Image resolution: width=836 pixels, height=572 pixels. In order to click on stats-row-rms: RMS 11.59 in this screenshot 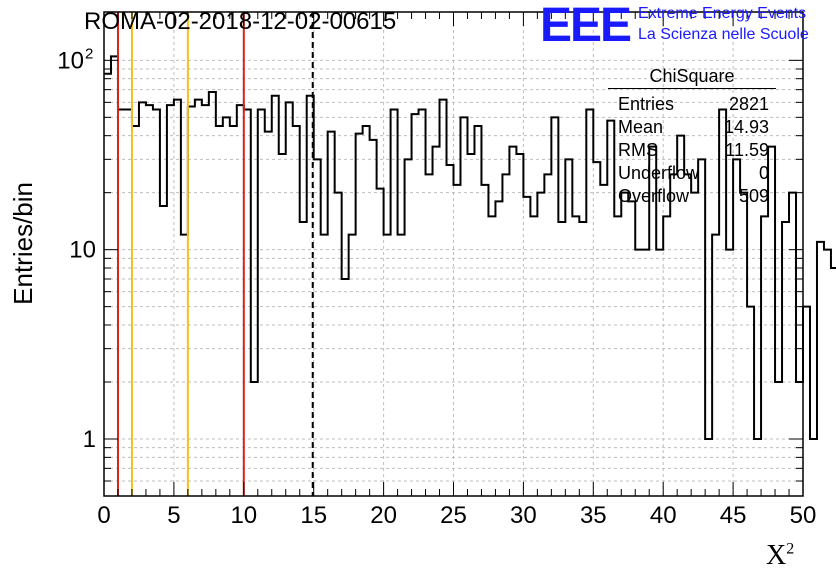, I will do `click(692, 150)`.